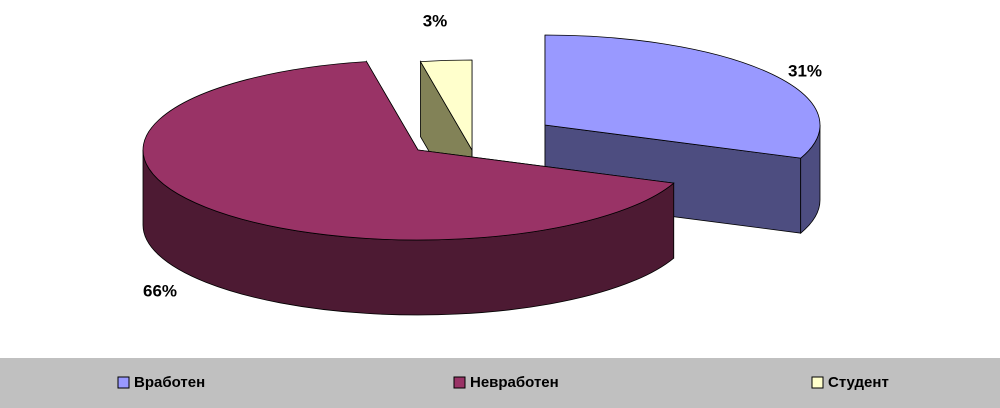 The image size is (1000, 408). Describe the element at coordinates (435, 20) in the screenshot. I see `data-label: 3%` at that location.